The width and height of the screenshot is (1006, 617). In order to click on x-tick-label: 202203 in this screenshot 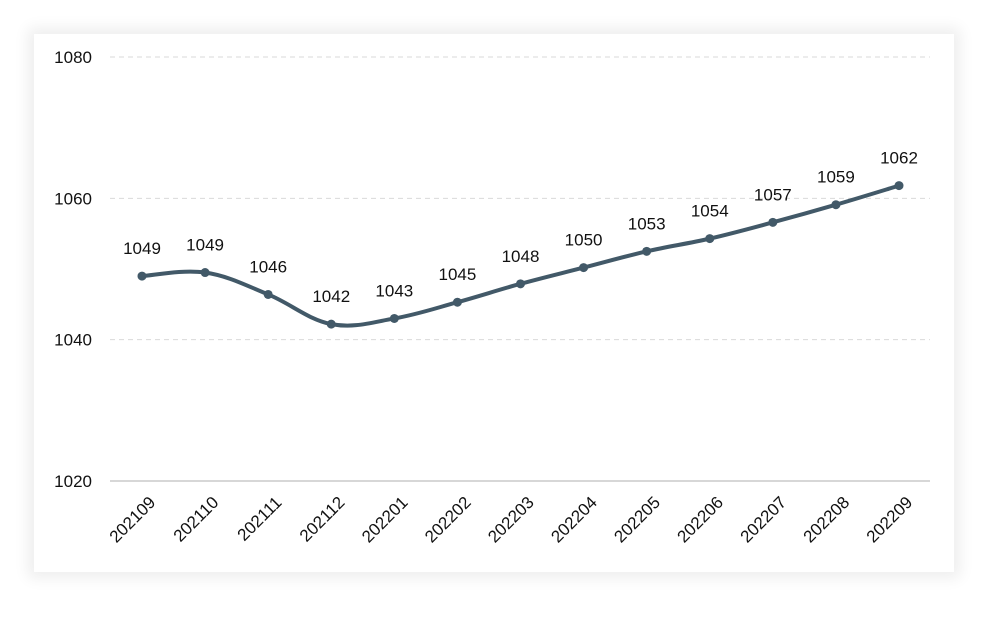, I will do `click(511, 520)`.